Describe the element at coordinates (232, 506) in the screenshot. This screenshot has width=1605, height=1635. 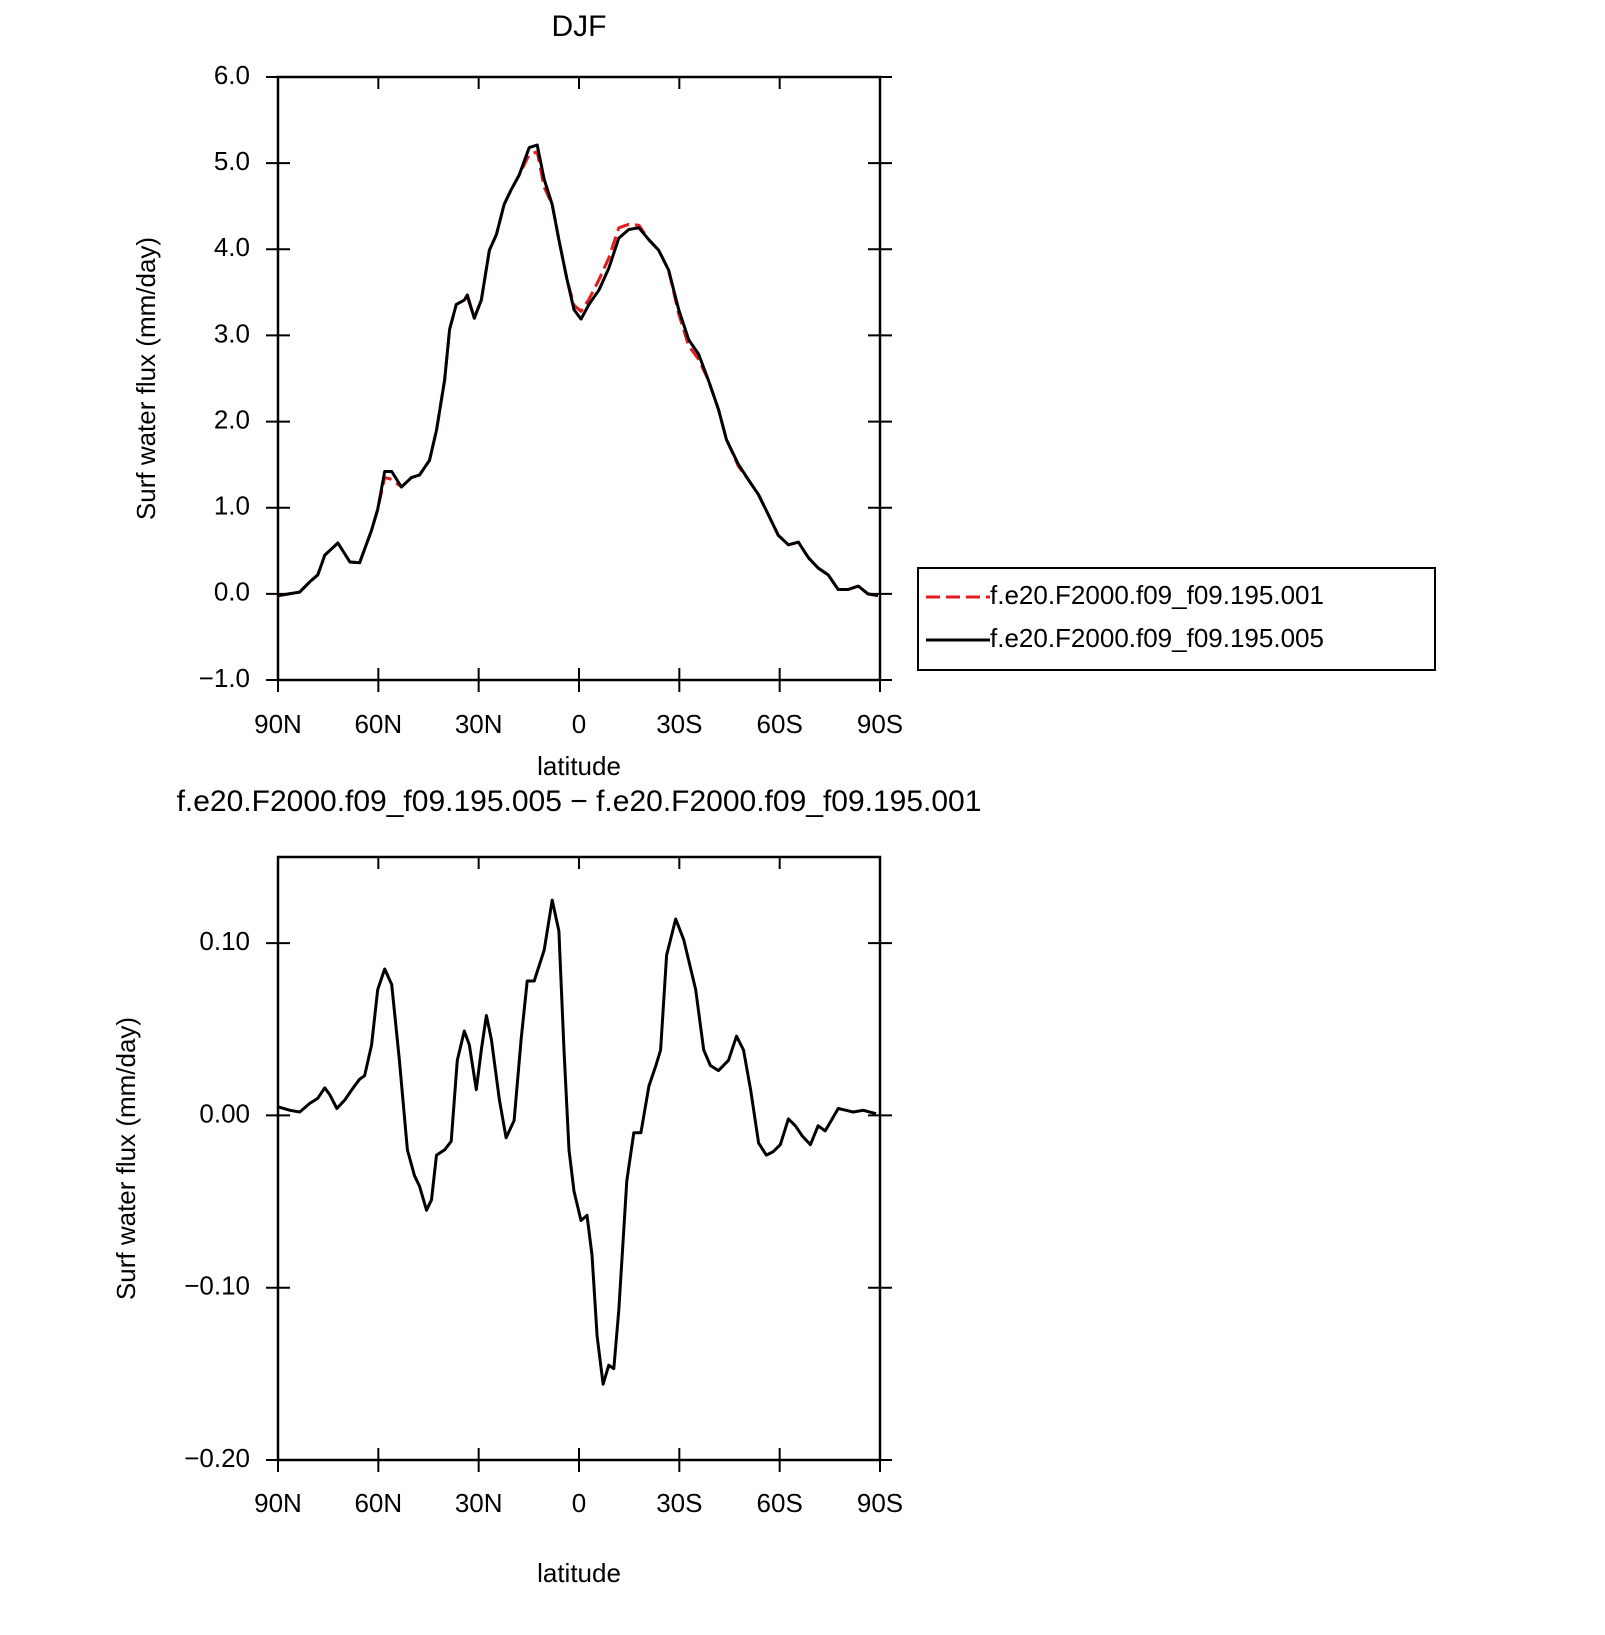
I see `y-tick-label: 1.0` at that location.